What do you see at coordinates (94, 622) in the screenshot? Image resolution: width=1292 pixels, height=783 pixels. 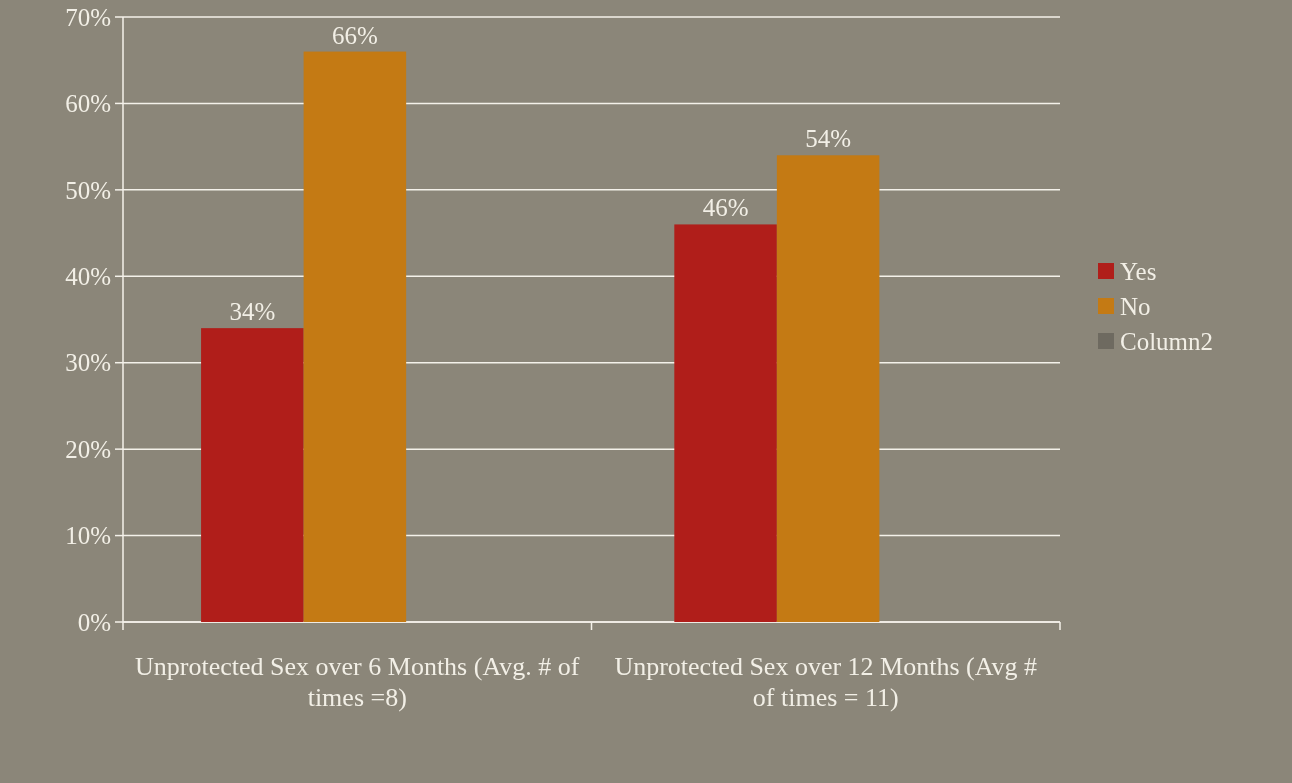 I see `y-tick-label: 0%` at bounding box center [94, 622].